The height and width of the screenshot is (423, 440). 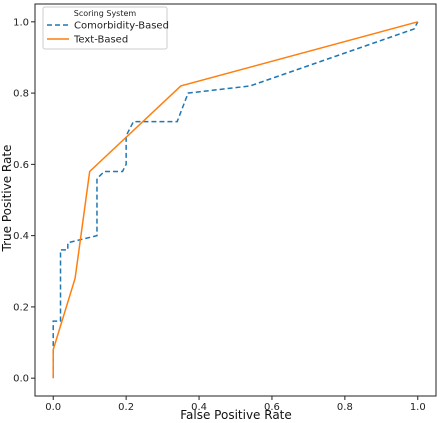 I want to click on y-axis-title: True Positive Rate, so click(x=7, y=199).